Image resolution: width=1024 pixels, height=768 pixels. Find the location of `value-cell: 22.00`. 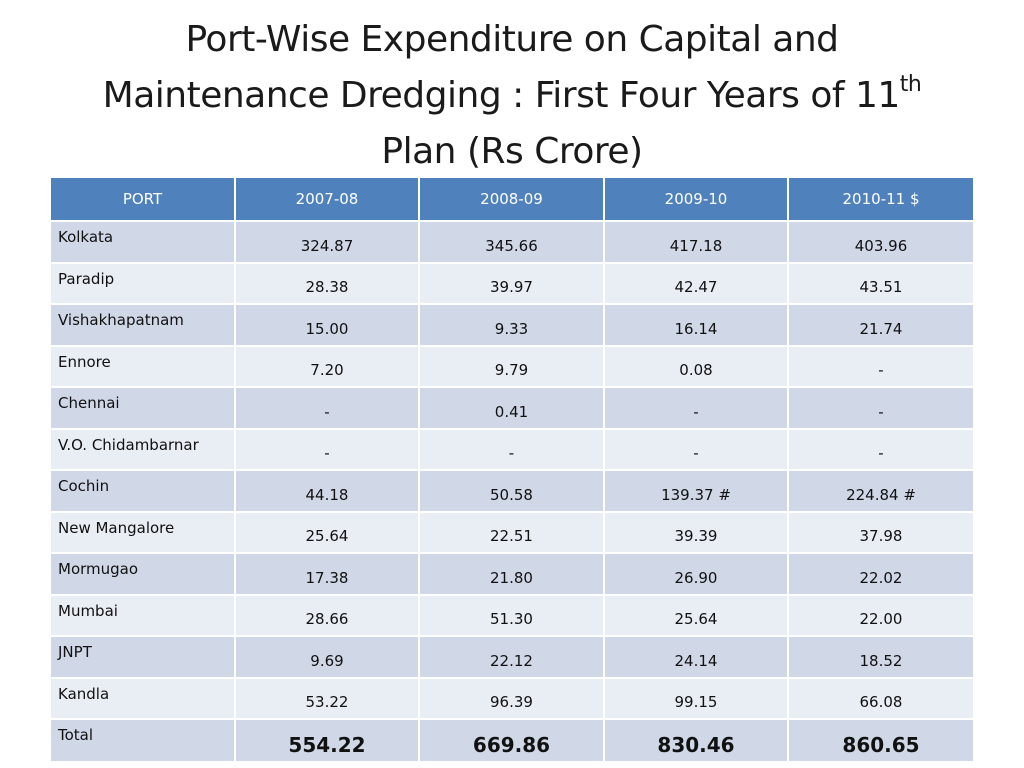

value-cell: 22.00 is located at coordinates (880, 614).